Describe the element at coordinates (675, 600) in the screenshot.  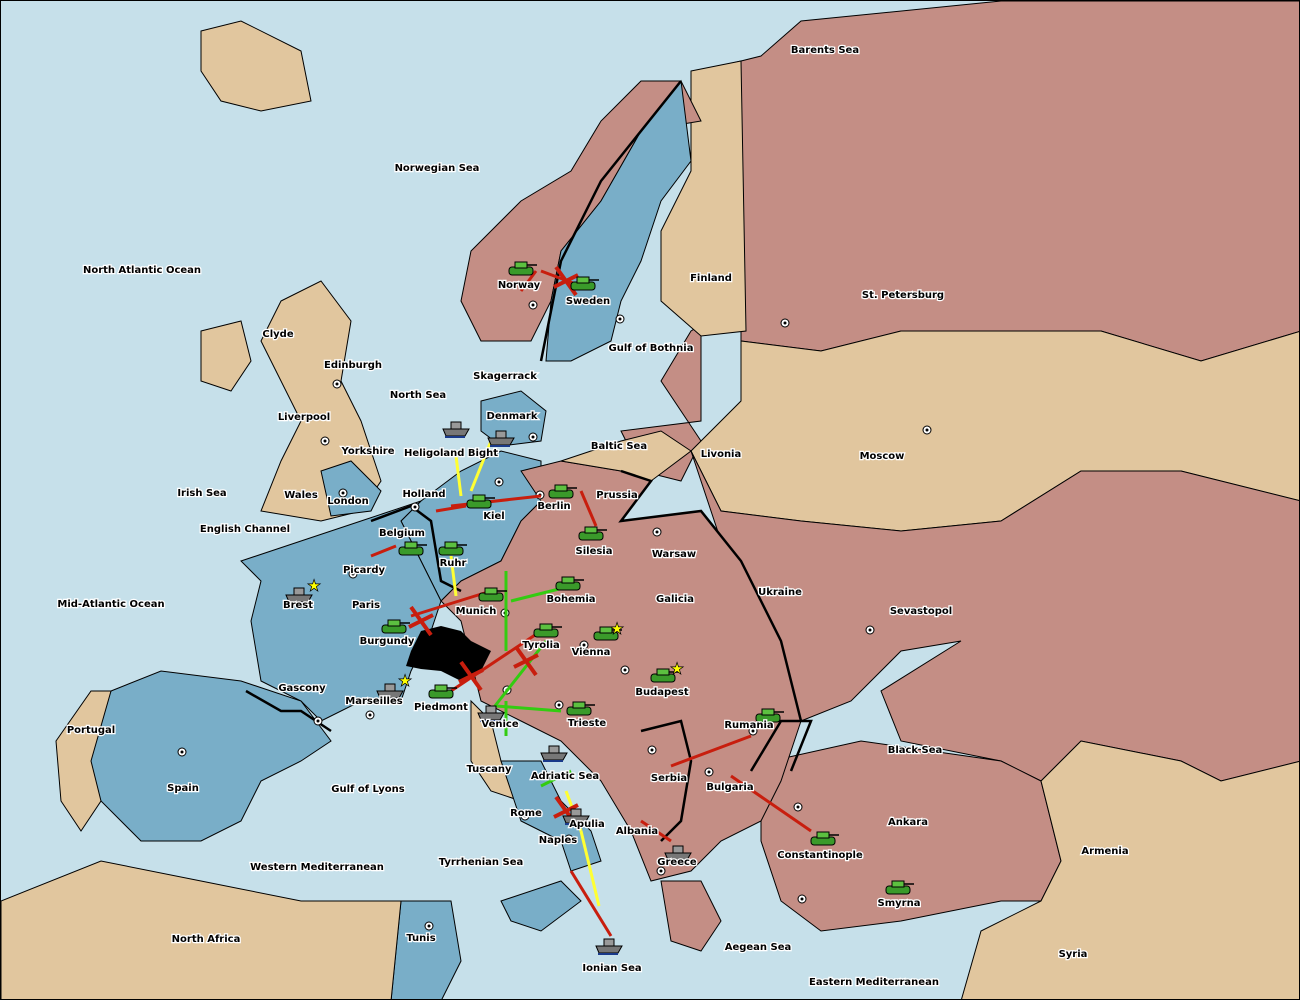
I see `province-label: Galicia` at that location.